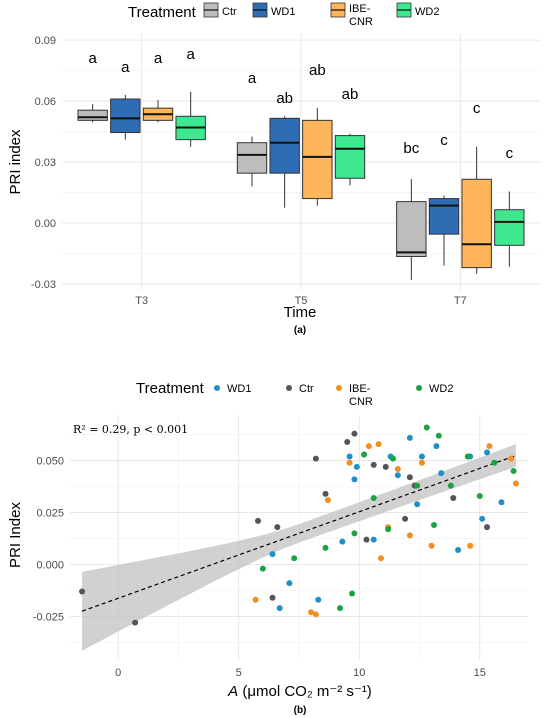  I want to click on x-tick-label: T3, so click(141, 301).